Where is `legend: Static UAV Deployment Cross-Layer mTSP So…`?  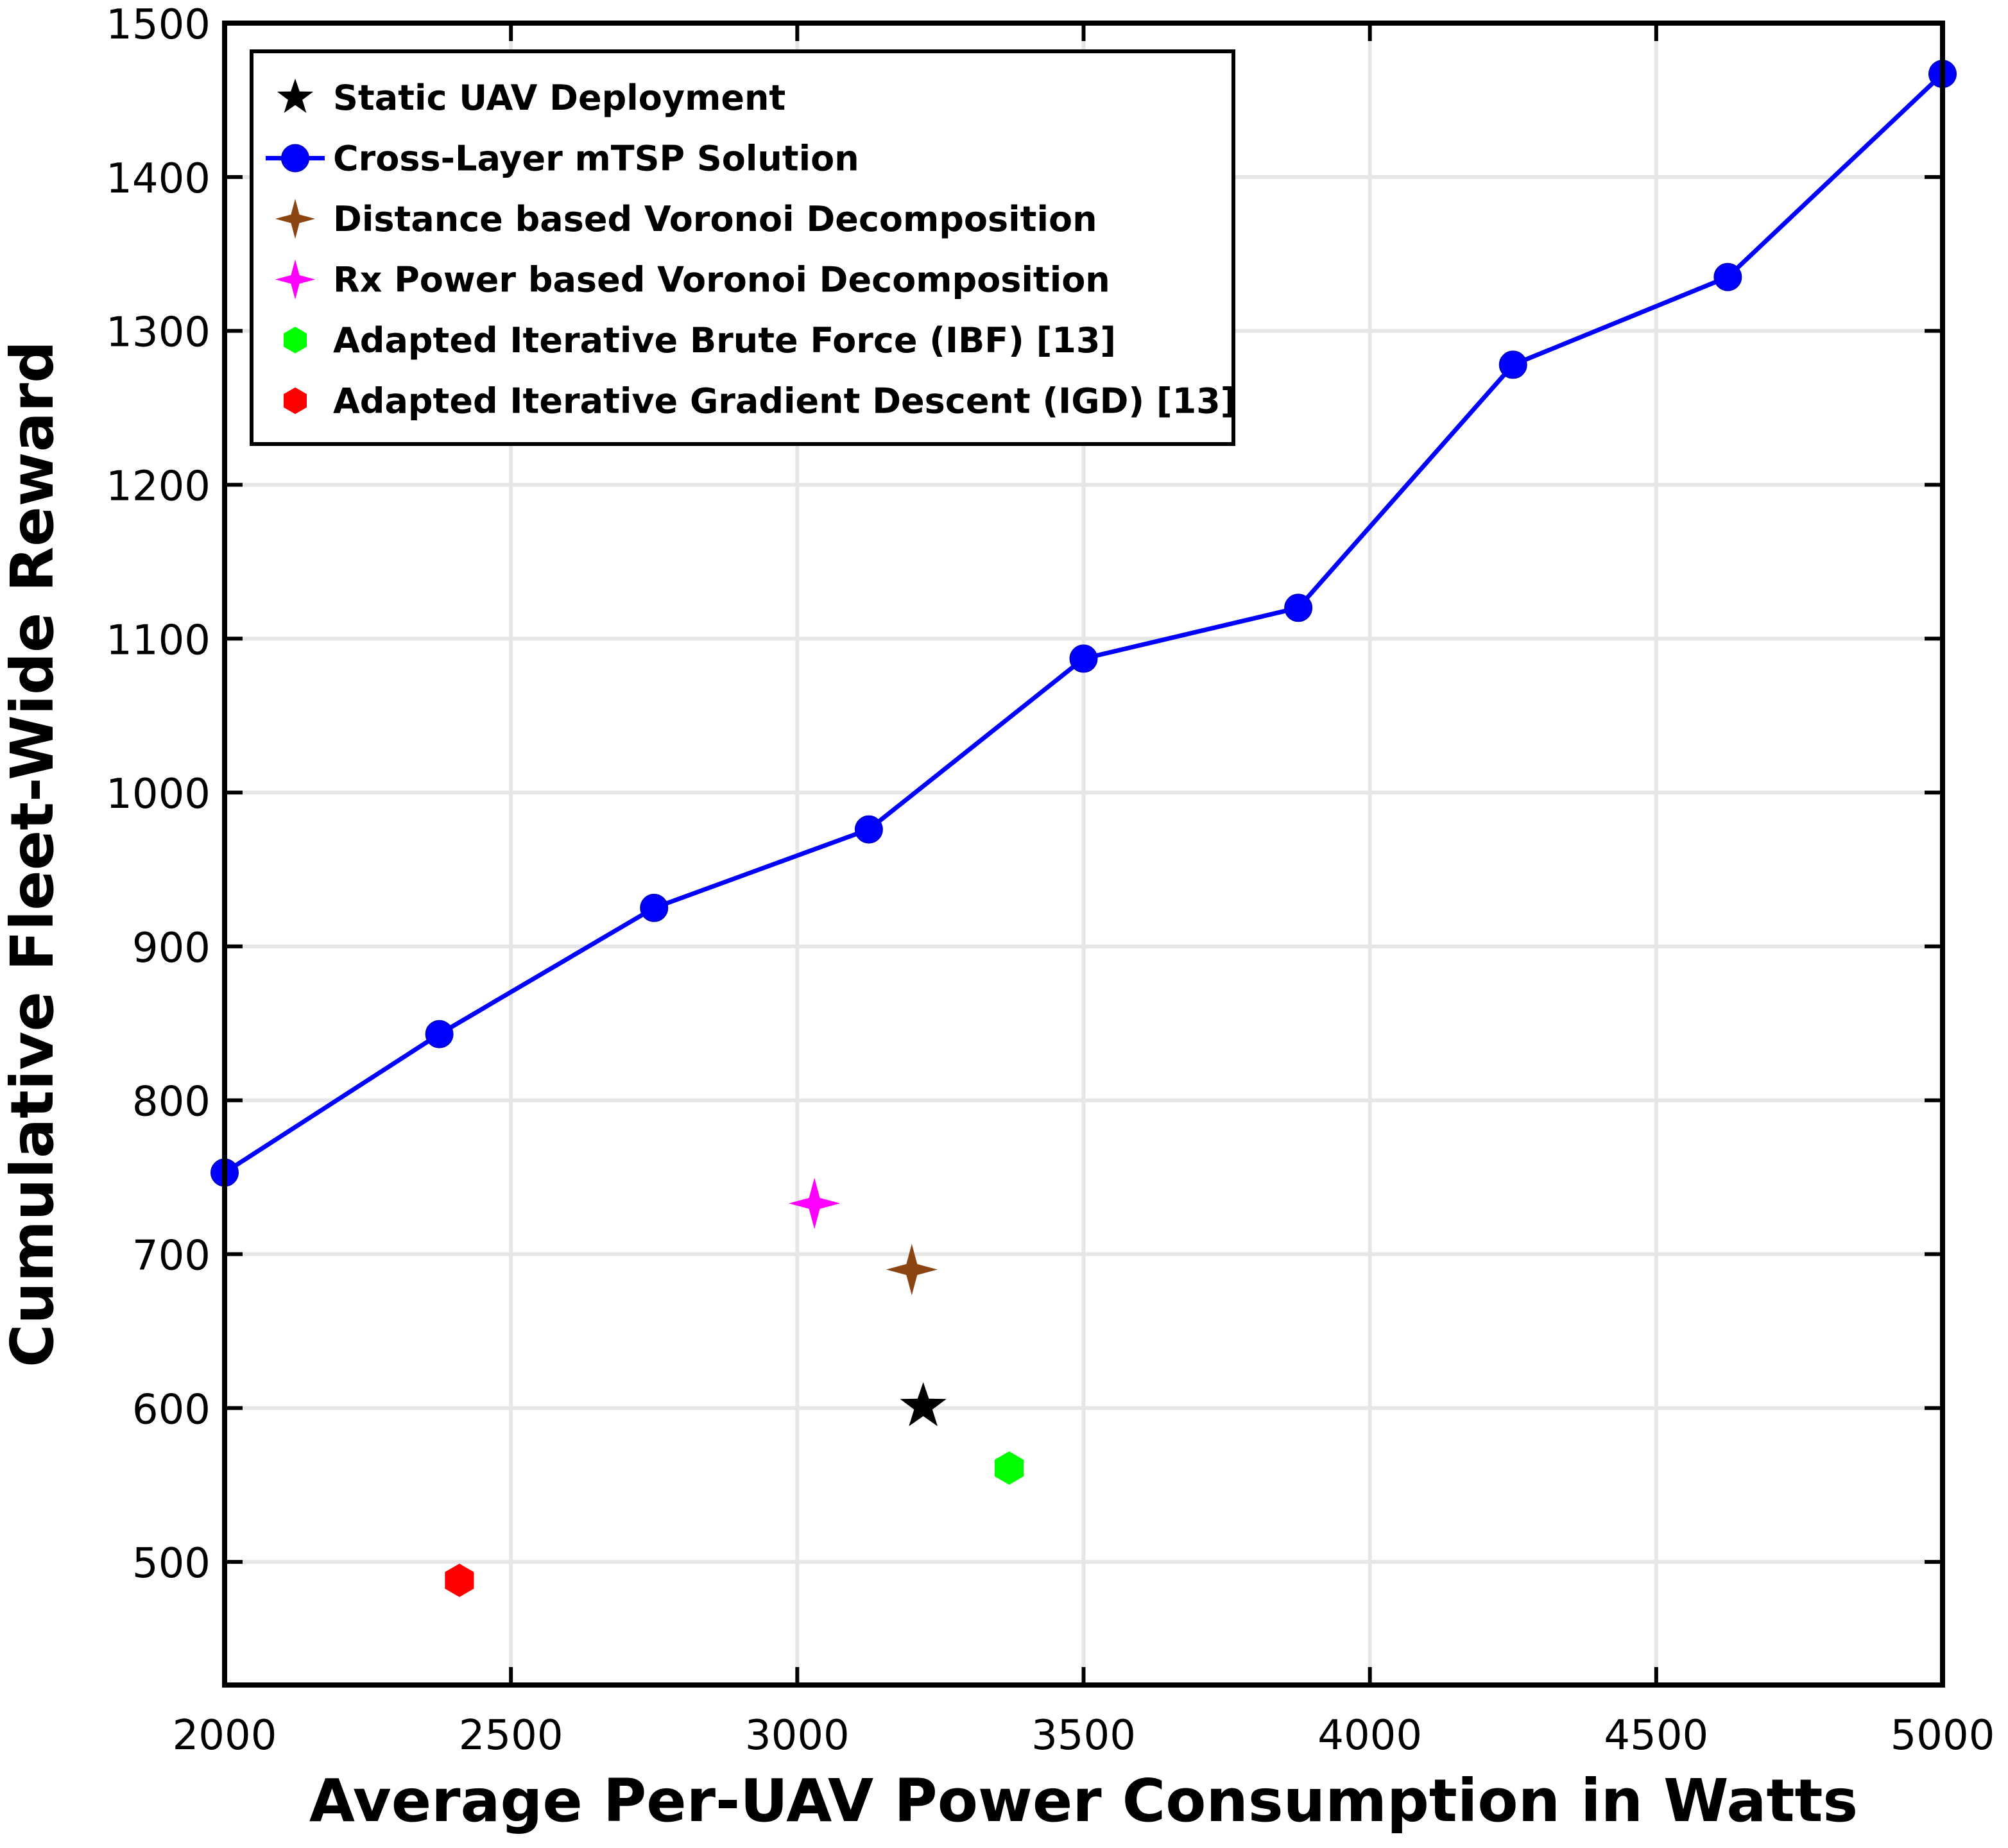 legend: Static UAV Deployment Cross-Layer mTSP So… is located at coordinates (743, 248).